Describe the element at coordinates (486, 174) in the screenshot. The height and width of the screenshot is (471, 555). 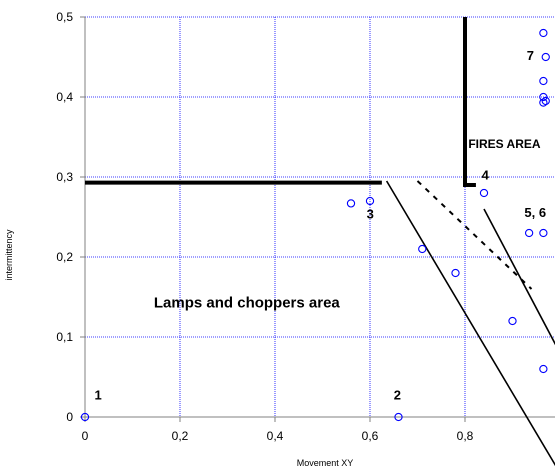
I see `annotation-label: 4` at that location.